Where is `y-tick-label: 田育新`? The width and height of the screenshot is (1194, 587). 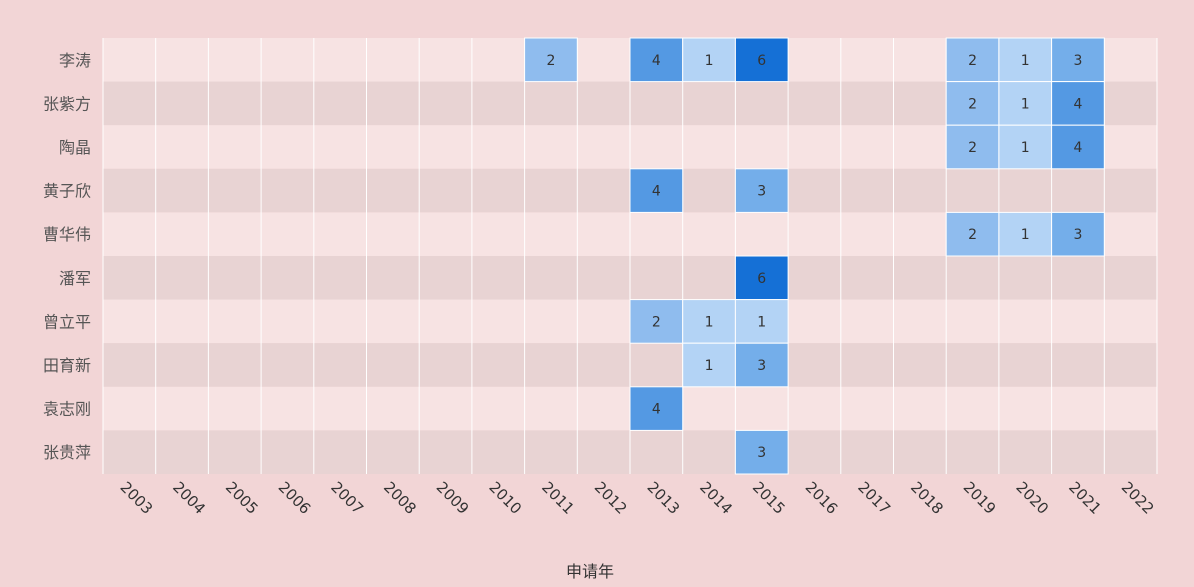 y-tick-label: 田育新 is located at coordinates (67, 365).